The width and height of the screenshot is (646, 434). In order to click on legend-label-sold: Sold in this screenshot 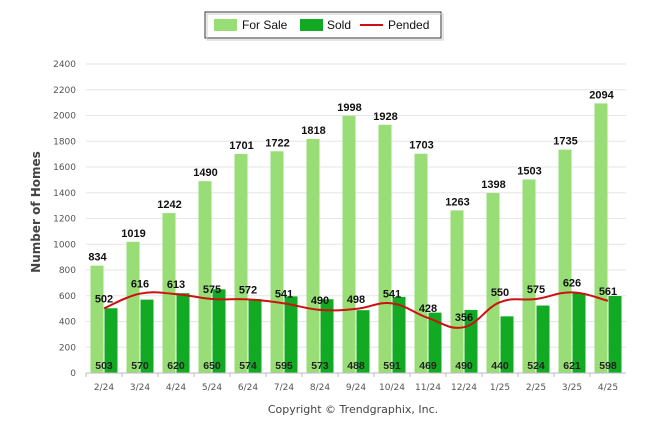, I will do `click(339, 25)`.